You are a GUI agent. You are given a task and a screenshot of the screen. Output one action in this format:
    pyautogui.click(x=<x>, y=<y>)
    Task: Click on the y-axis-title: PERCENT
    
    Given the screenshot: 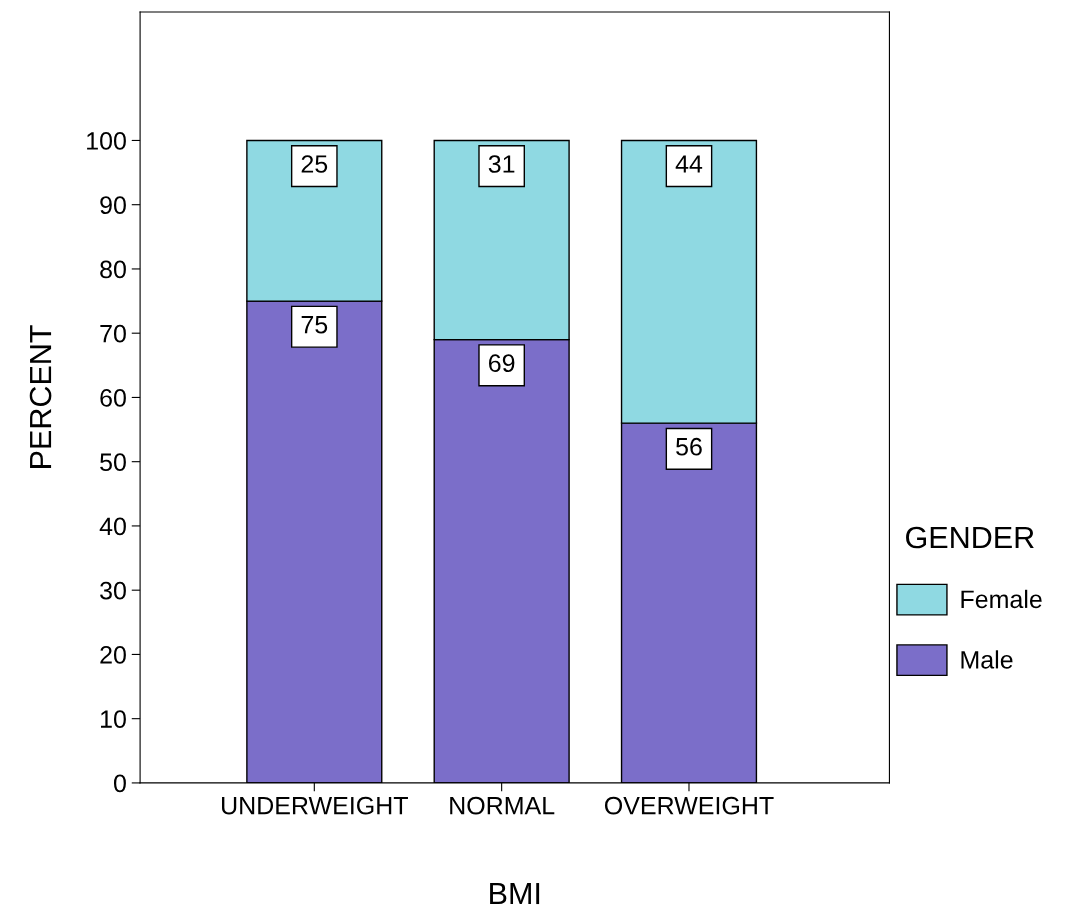 What is the action you would take?
    pyautogui.click(x=40, y=396)
    